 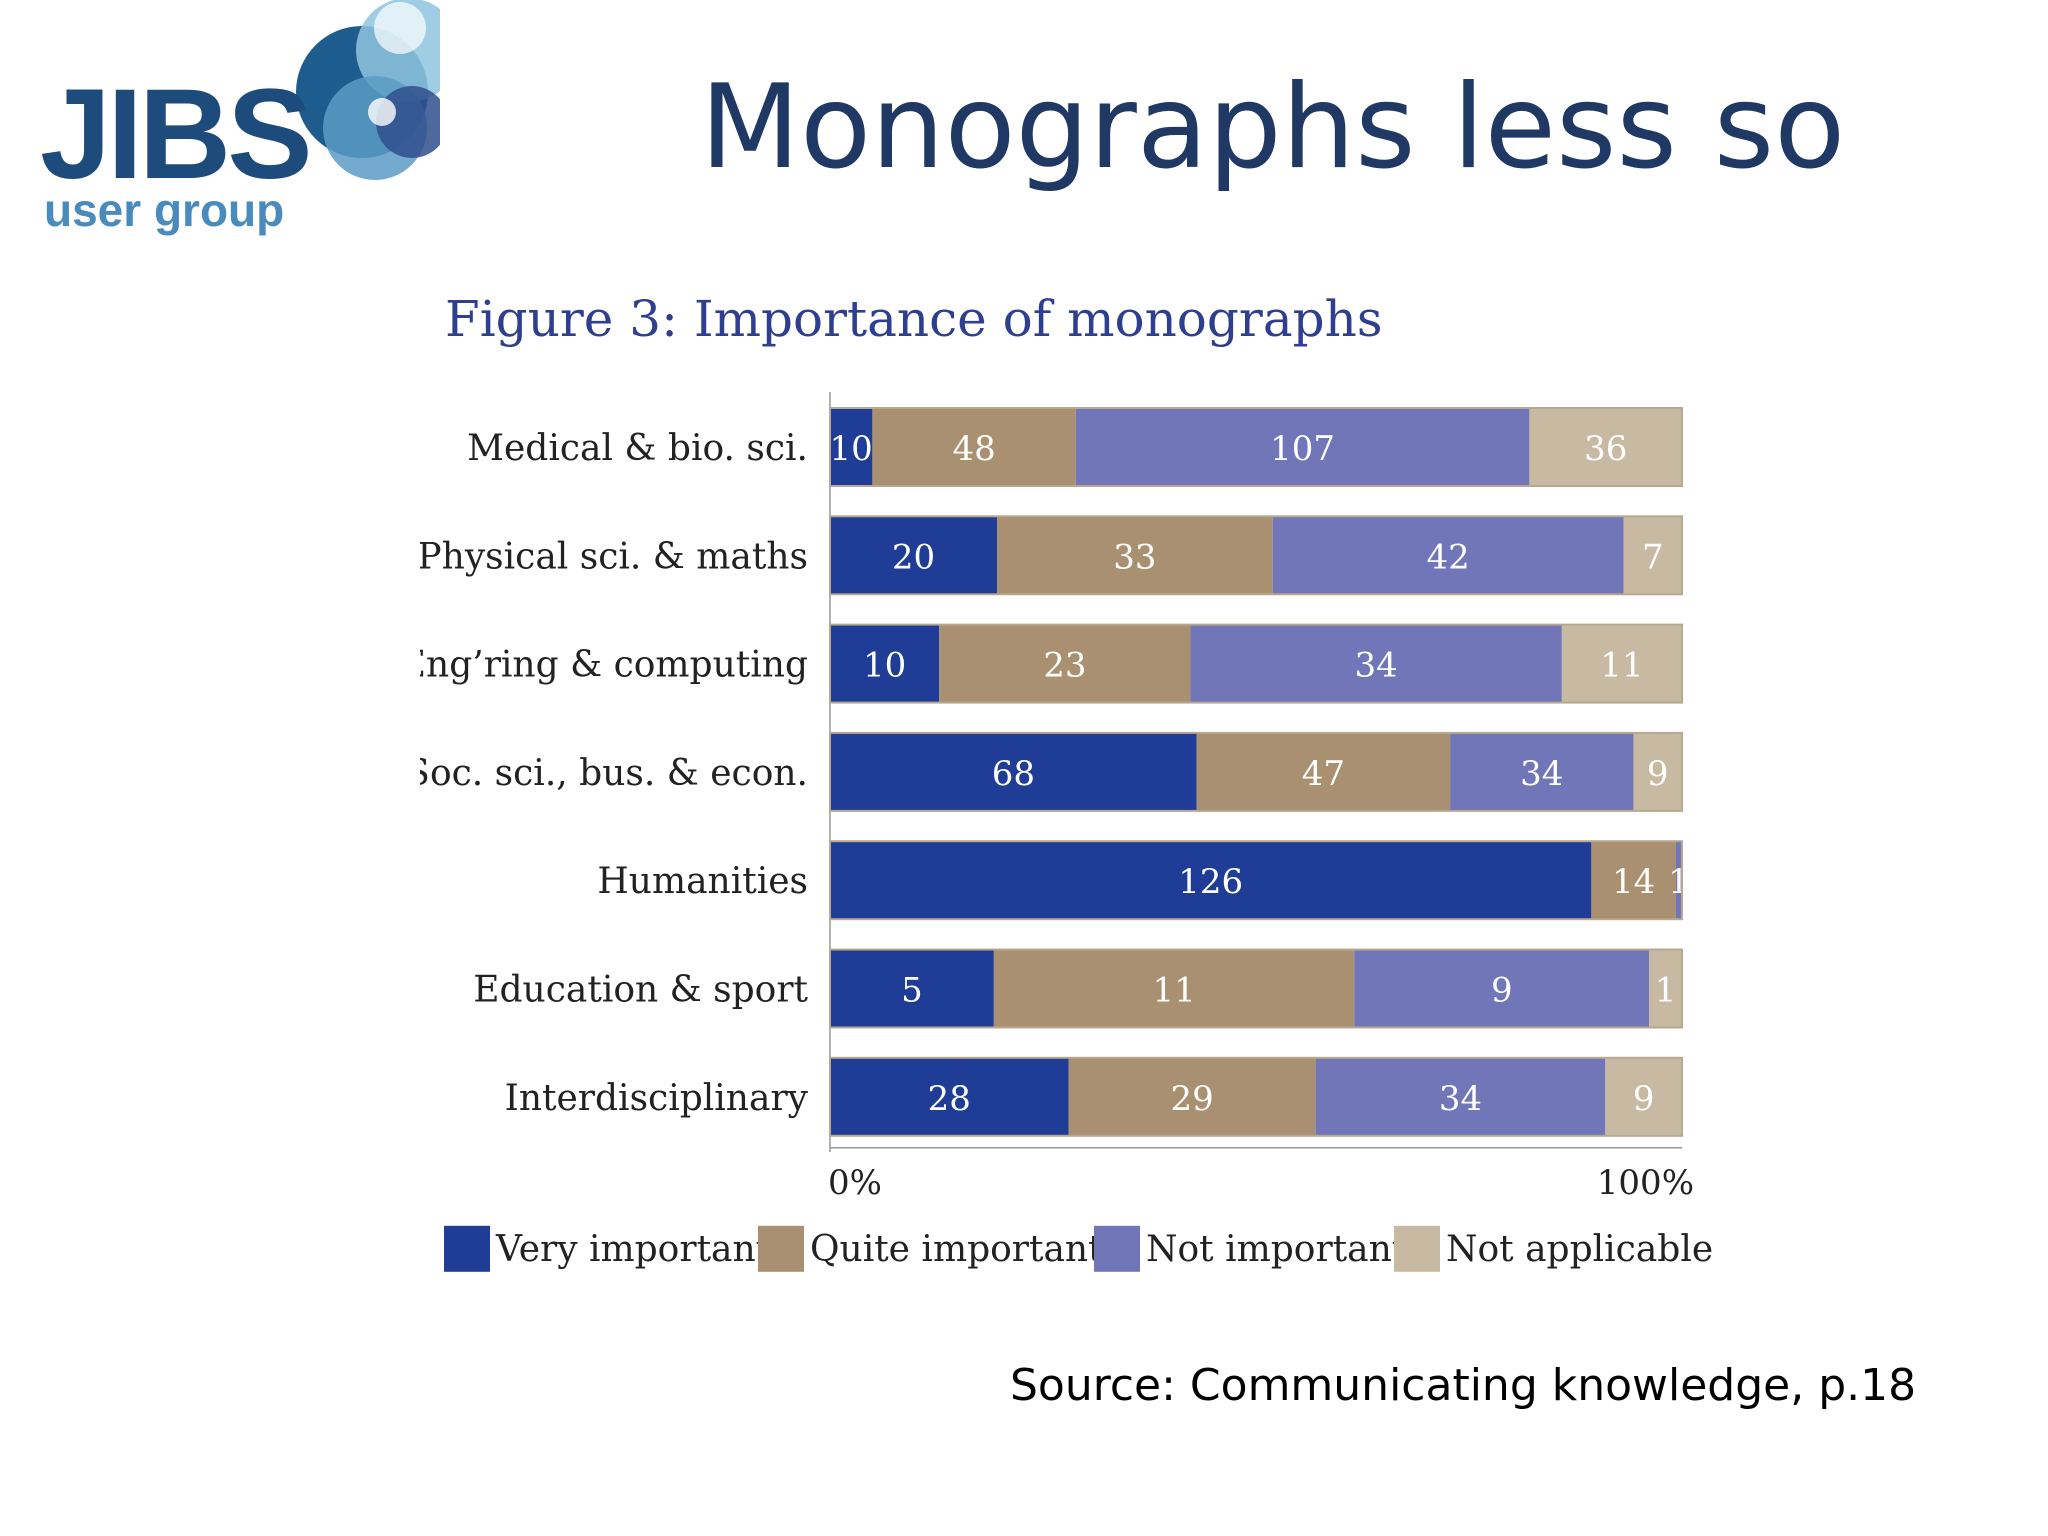 I want to click on logo-circle-white, so click(x=400, y=28).